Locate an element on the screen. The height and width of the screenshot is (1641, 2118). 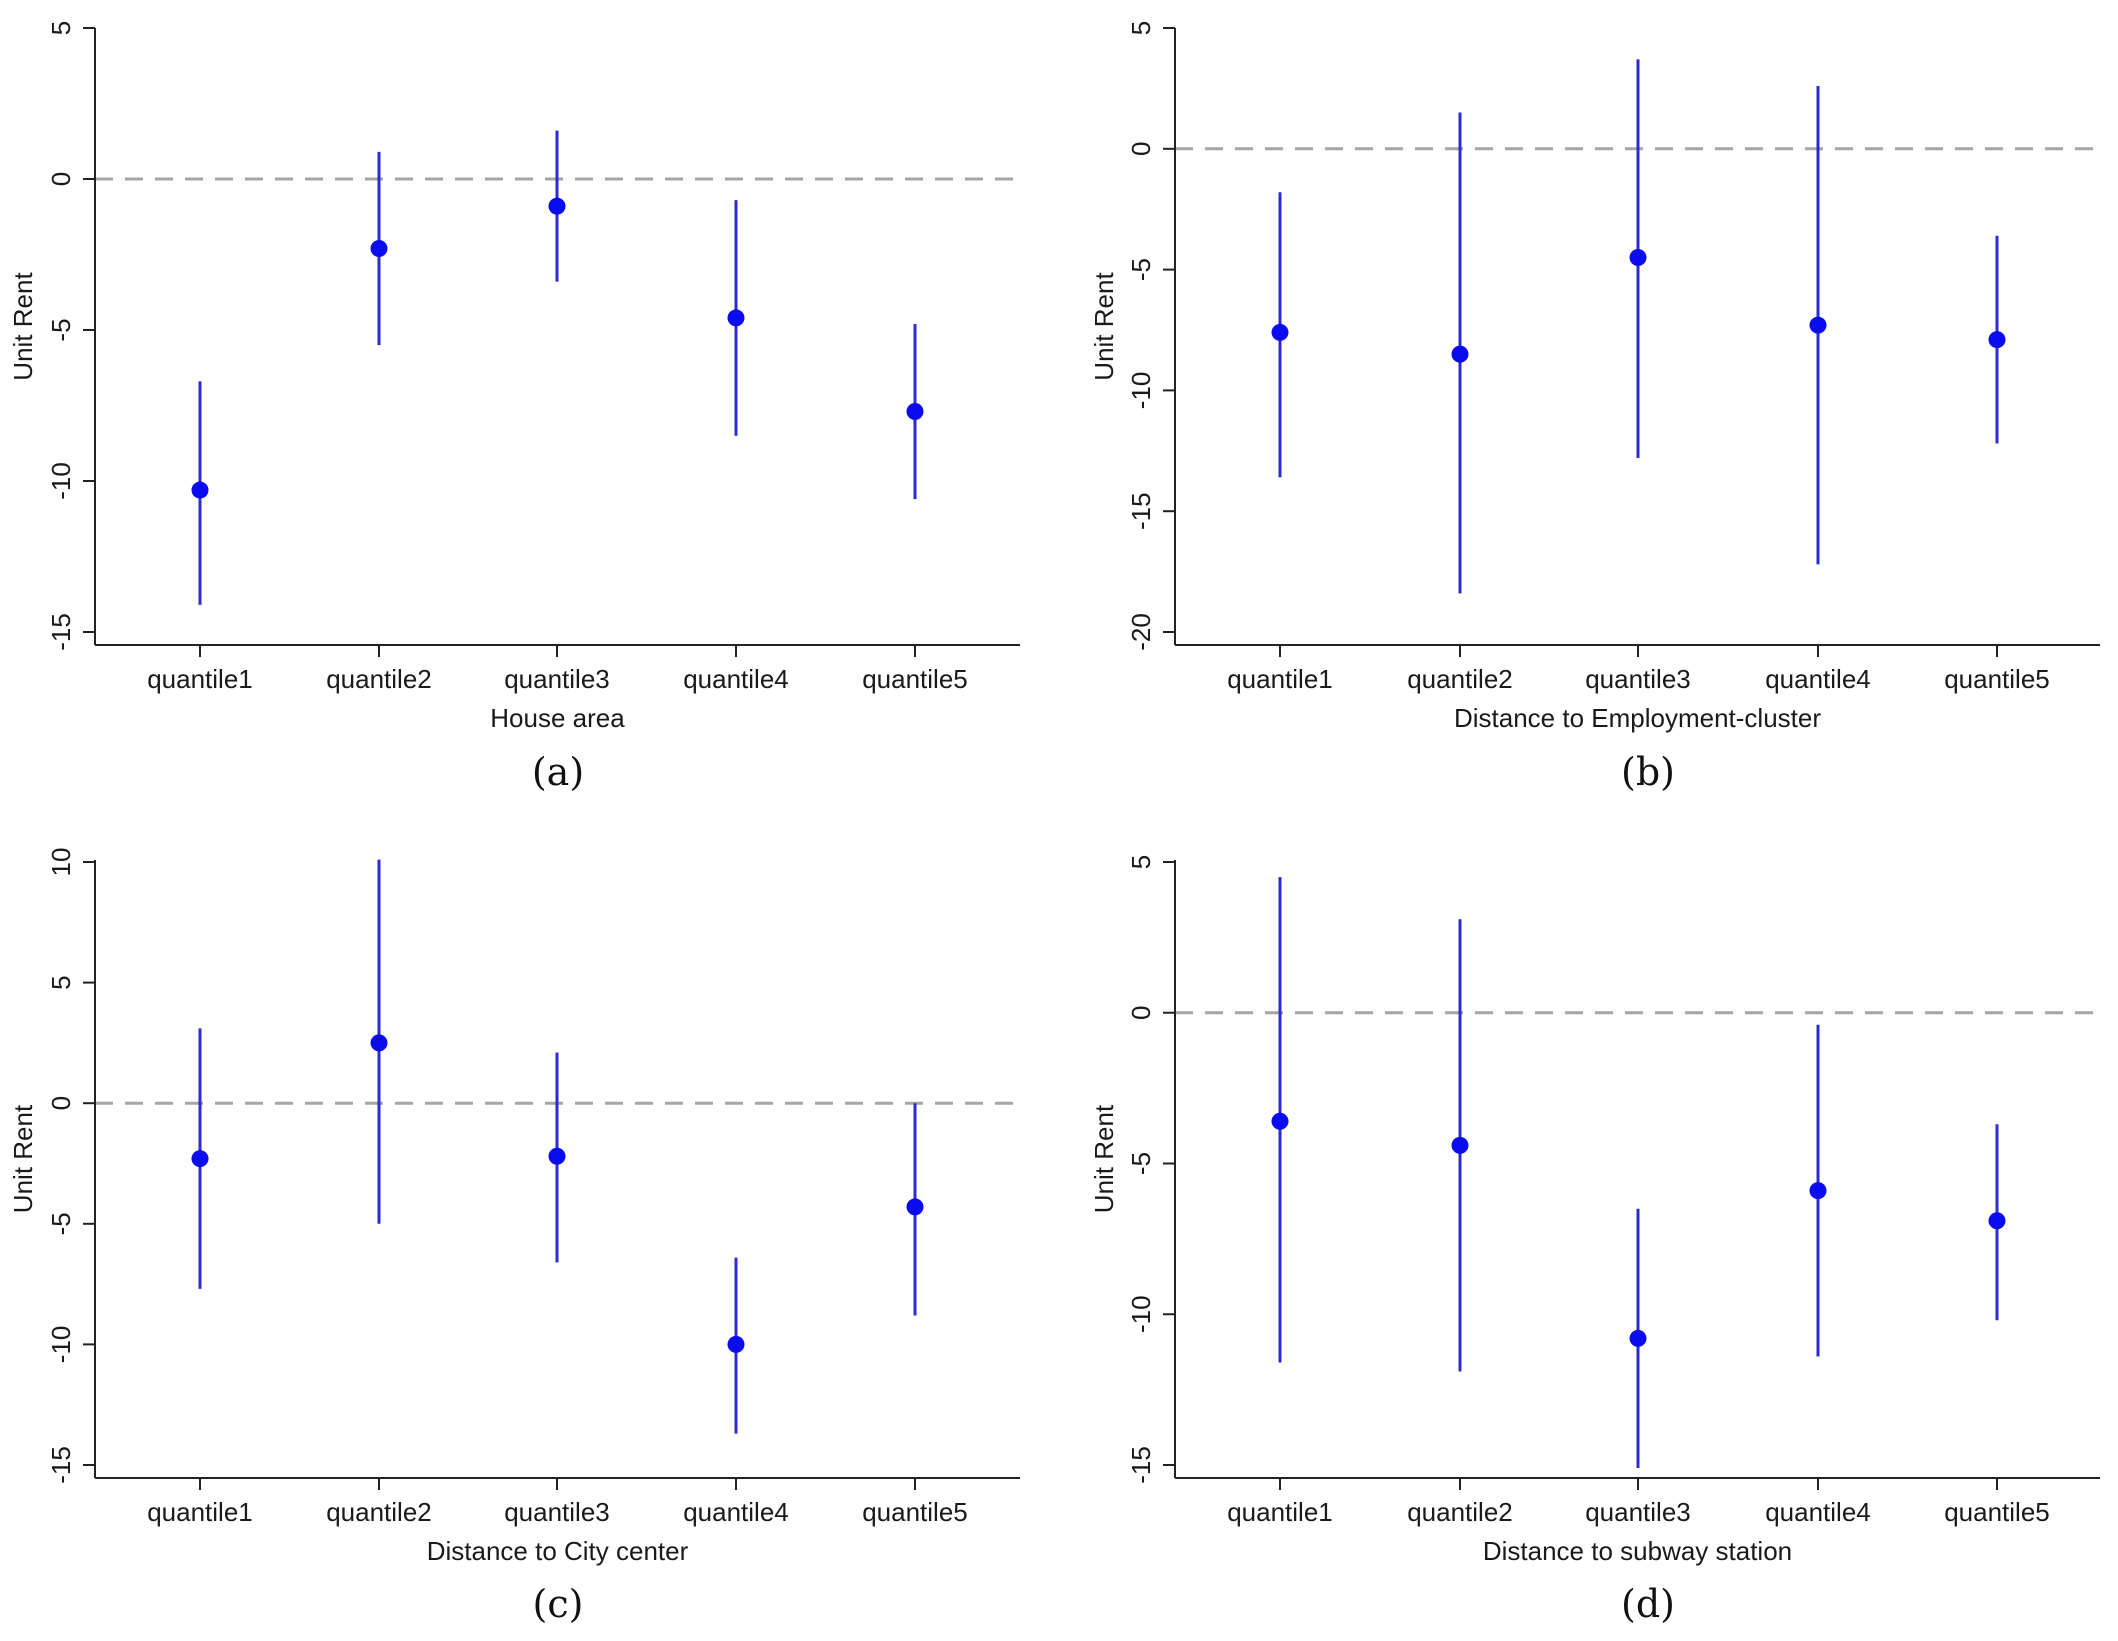
y-tick-label: -20 is located at coordinates (1141, 632).